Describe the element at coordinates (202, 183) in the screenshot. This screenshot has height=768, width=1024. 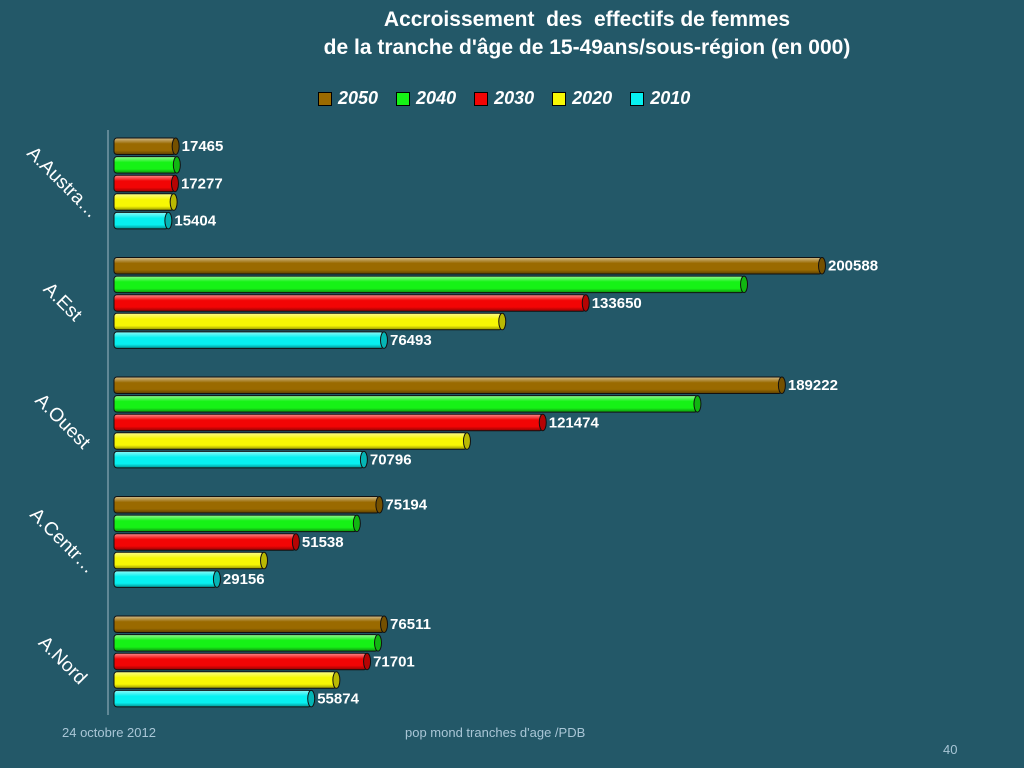
I see `data-label-2030-0: 17277` at that location.